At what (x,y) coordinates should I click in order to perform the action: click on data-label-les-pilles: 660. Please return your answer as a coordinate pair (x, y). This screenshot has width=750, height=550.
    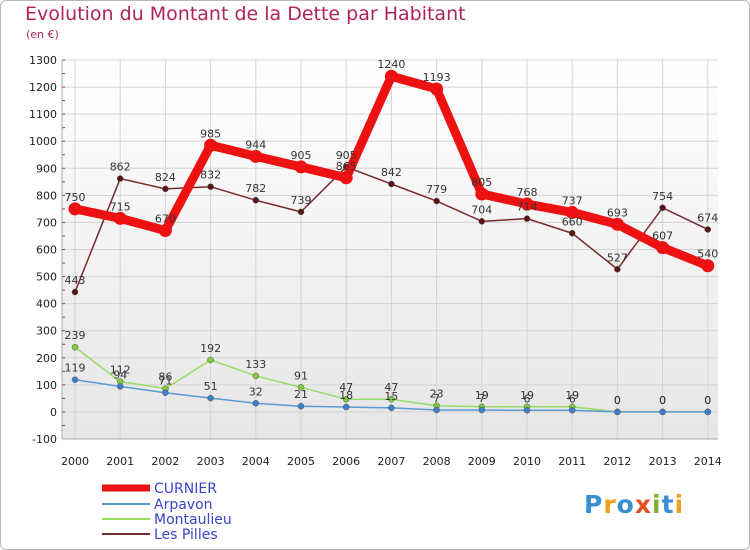
    Looking at the image, I should click on (572, 221).